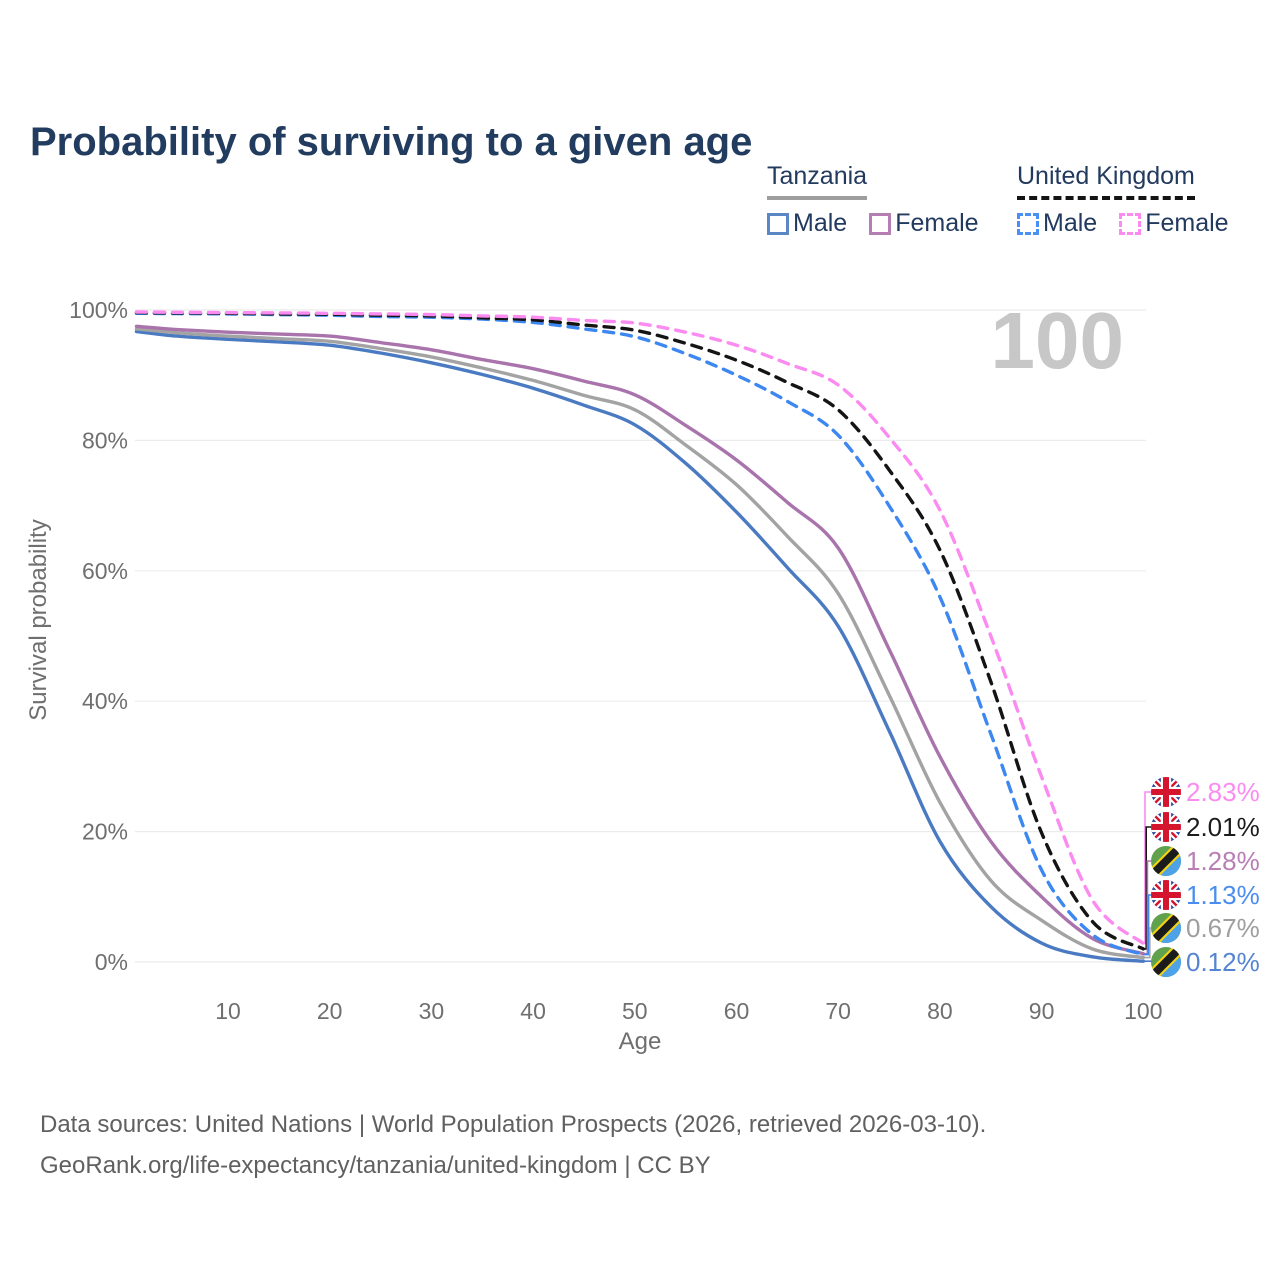  I want to click on page-title: Probability of surviving to a given age, so click(391, 141).